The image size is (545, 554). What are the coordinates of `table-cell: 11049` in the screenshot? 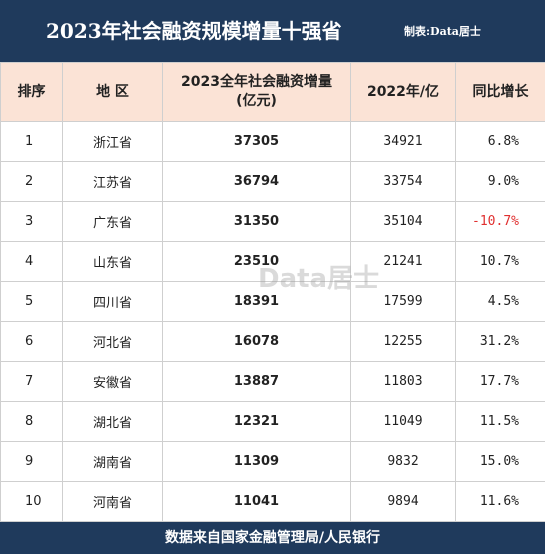 It's located at (403, 421).